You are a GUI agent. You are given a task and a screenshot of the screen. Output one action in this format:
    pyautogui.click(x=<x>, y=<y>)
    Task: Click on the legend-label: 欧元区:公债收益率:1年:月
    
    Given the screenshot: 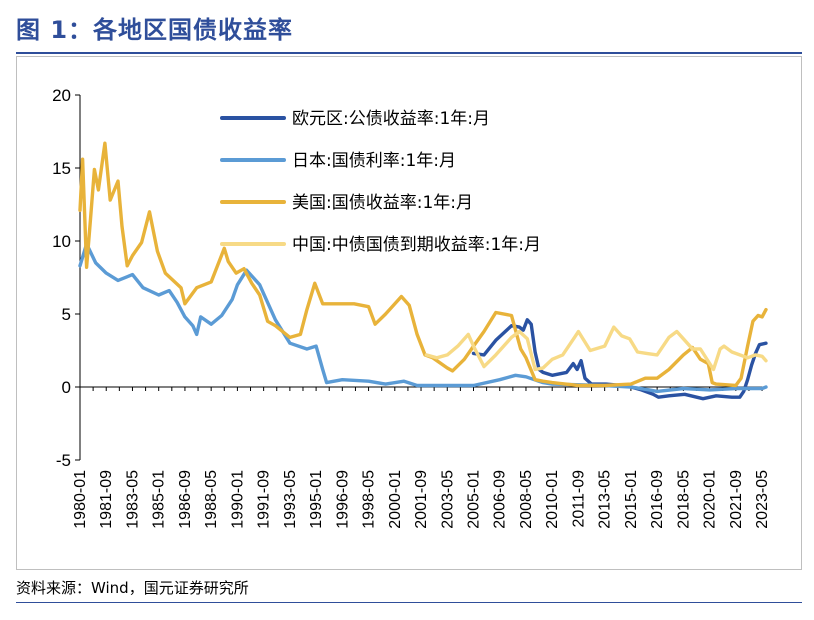 What is the action you would take?
    pyautogui.click(x=391, y=119)
    